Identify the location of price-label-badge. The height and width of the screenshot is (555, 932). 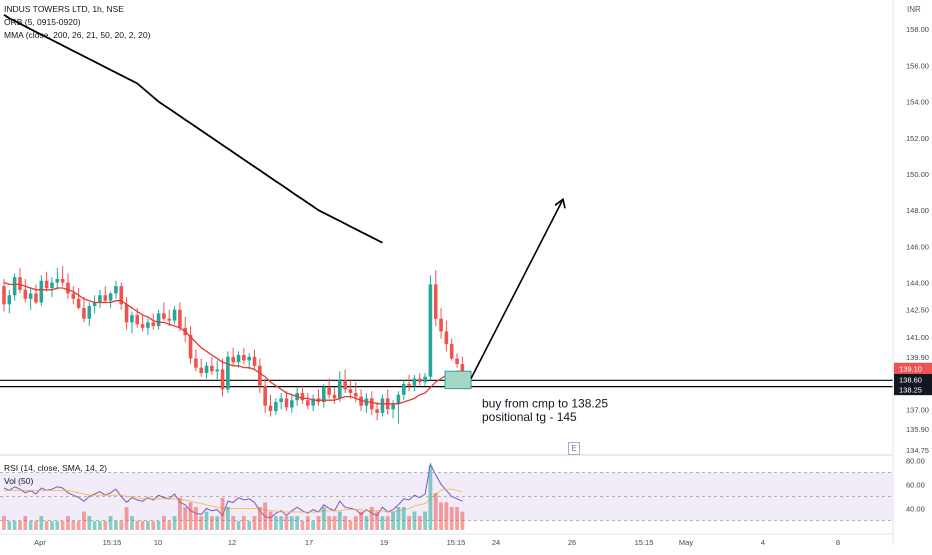
(913, 368).